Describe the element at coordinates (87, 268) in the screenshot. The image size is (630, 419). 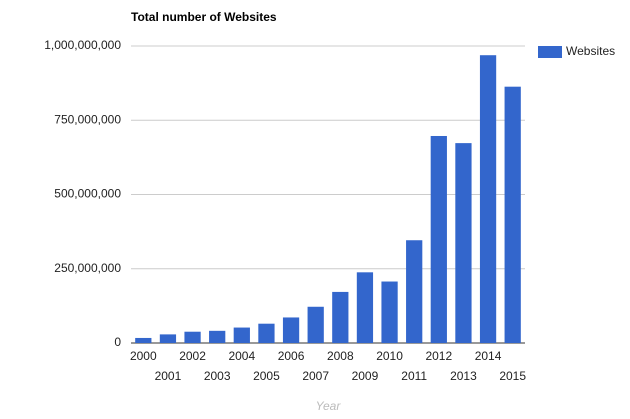
I see `y-tick-label: 250,000,000` at that location.